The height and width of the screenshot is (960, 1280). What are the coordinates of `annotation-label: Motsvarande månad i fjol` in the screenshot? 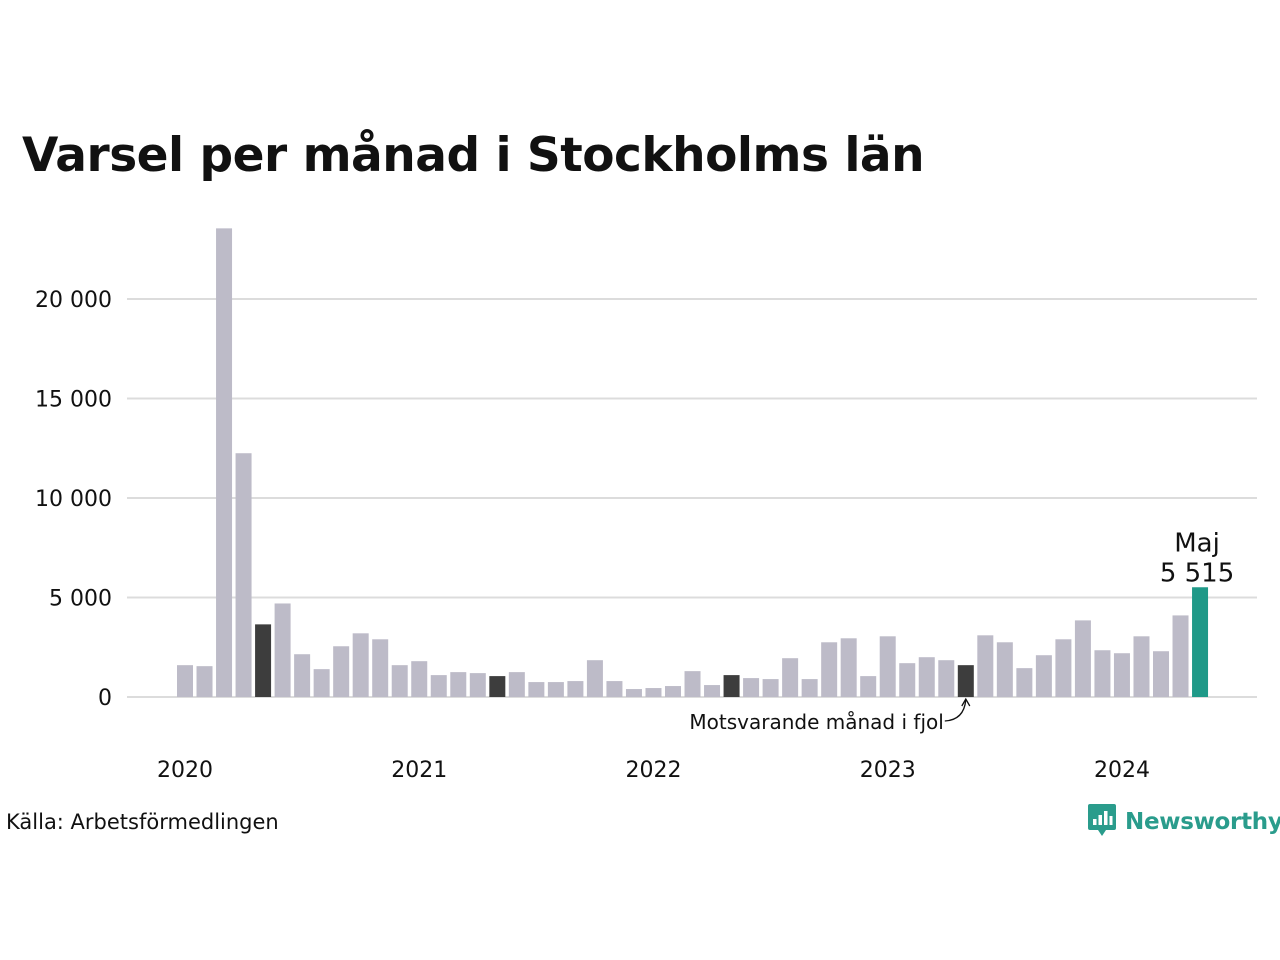 It's located at (816, 722).